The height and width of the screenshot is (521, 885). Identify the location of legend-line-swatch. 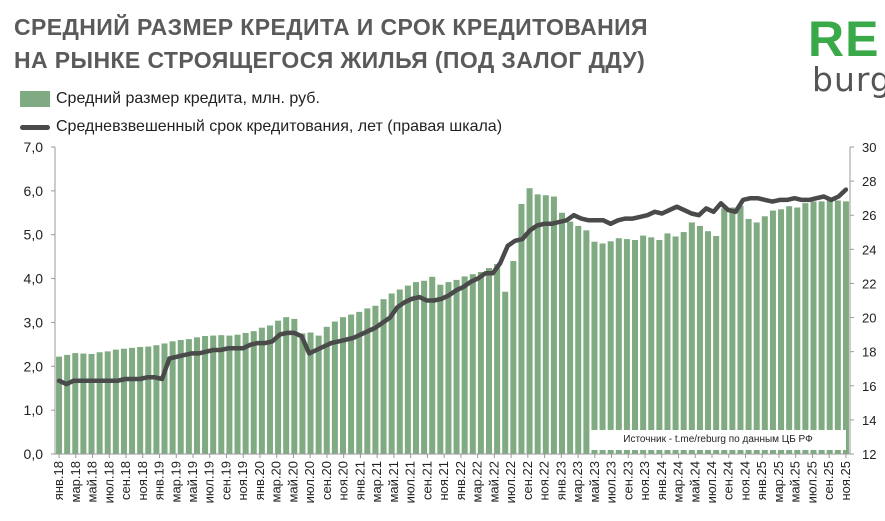
(35, 127).